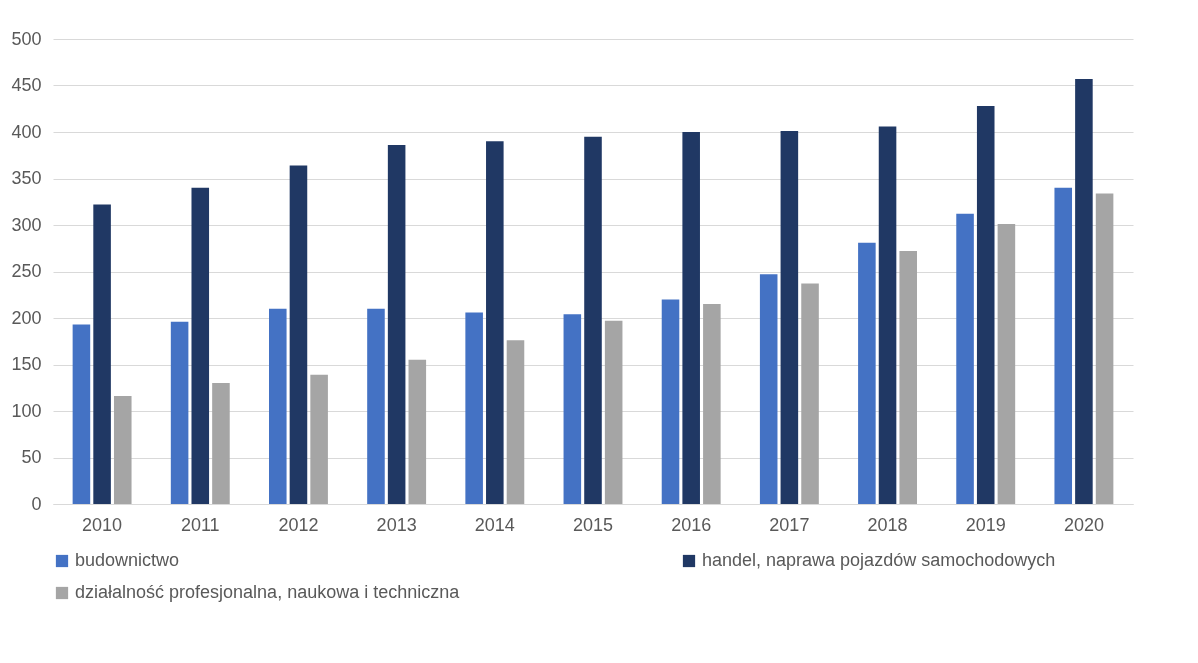  Describe the element at coordinates (268, 592) in the screenshot. I see `legend-label: działalność profesjonalna, naukowa i techniczna` at that location.